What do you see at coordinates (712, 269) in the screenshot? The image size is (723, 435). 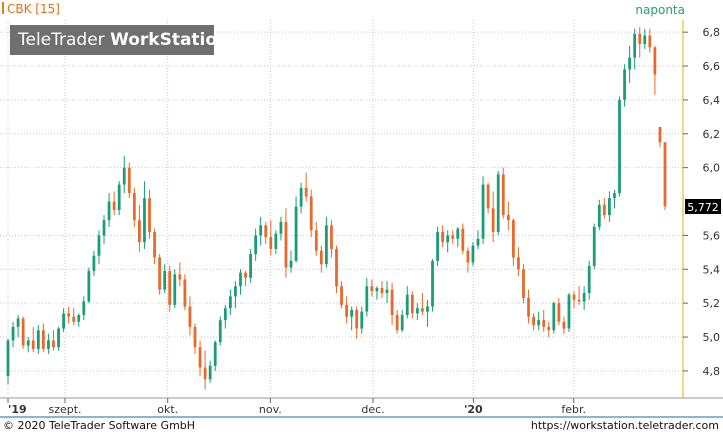 I see `y-tick-label: 5,4` at bounding box center [712, 269].